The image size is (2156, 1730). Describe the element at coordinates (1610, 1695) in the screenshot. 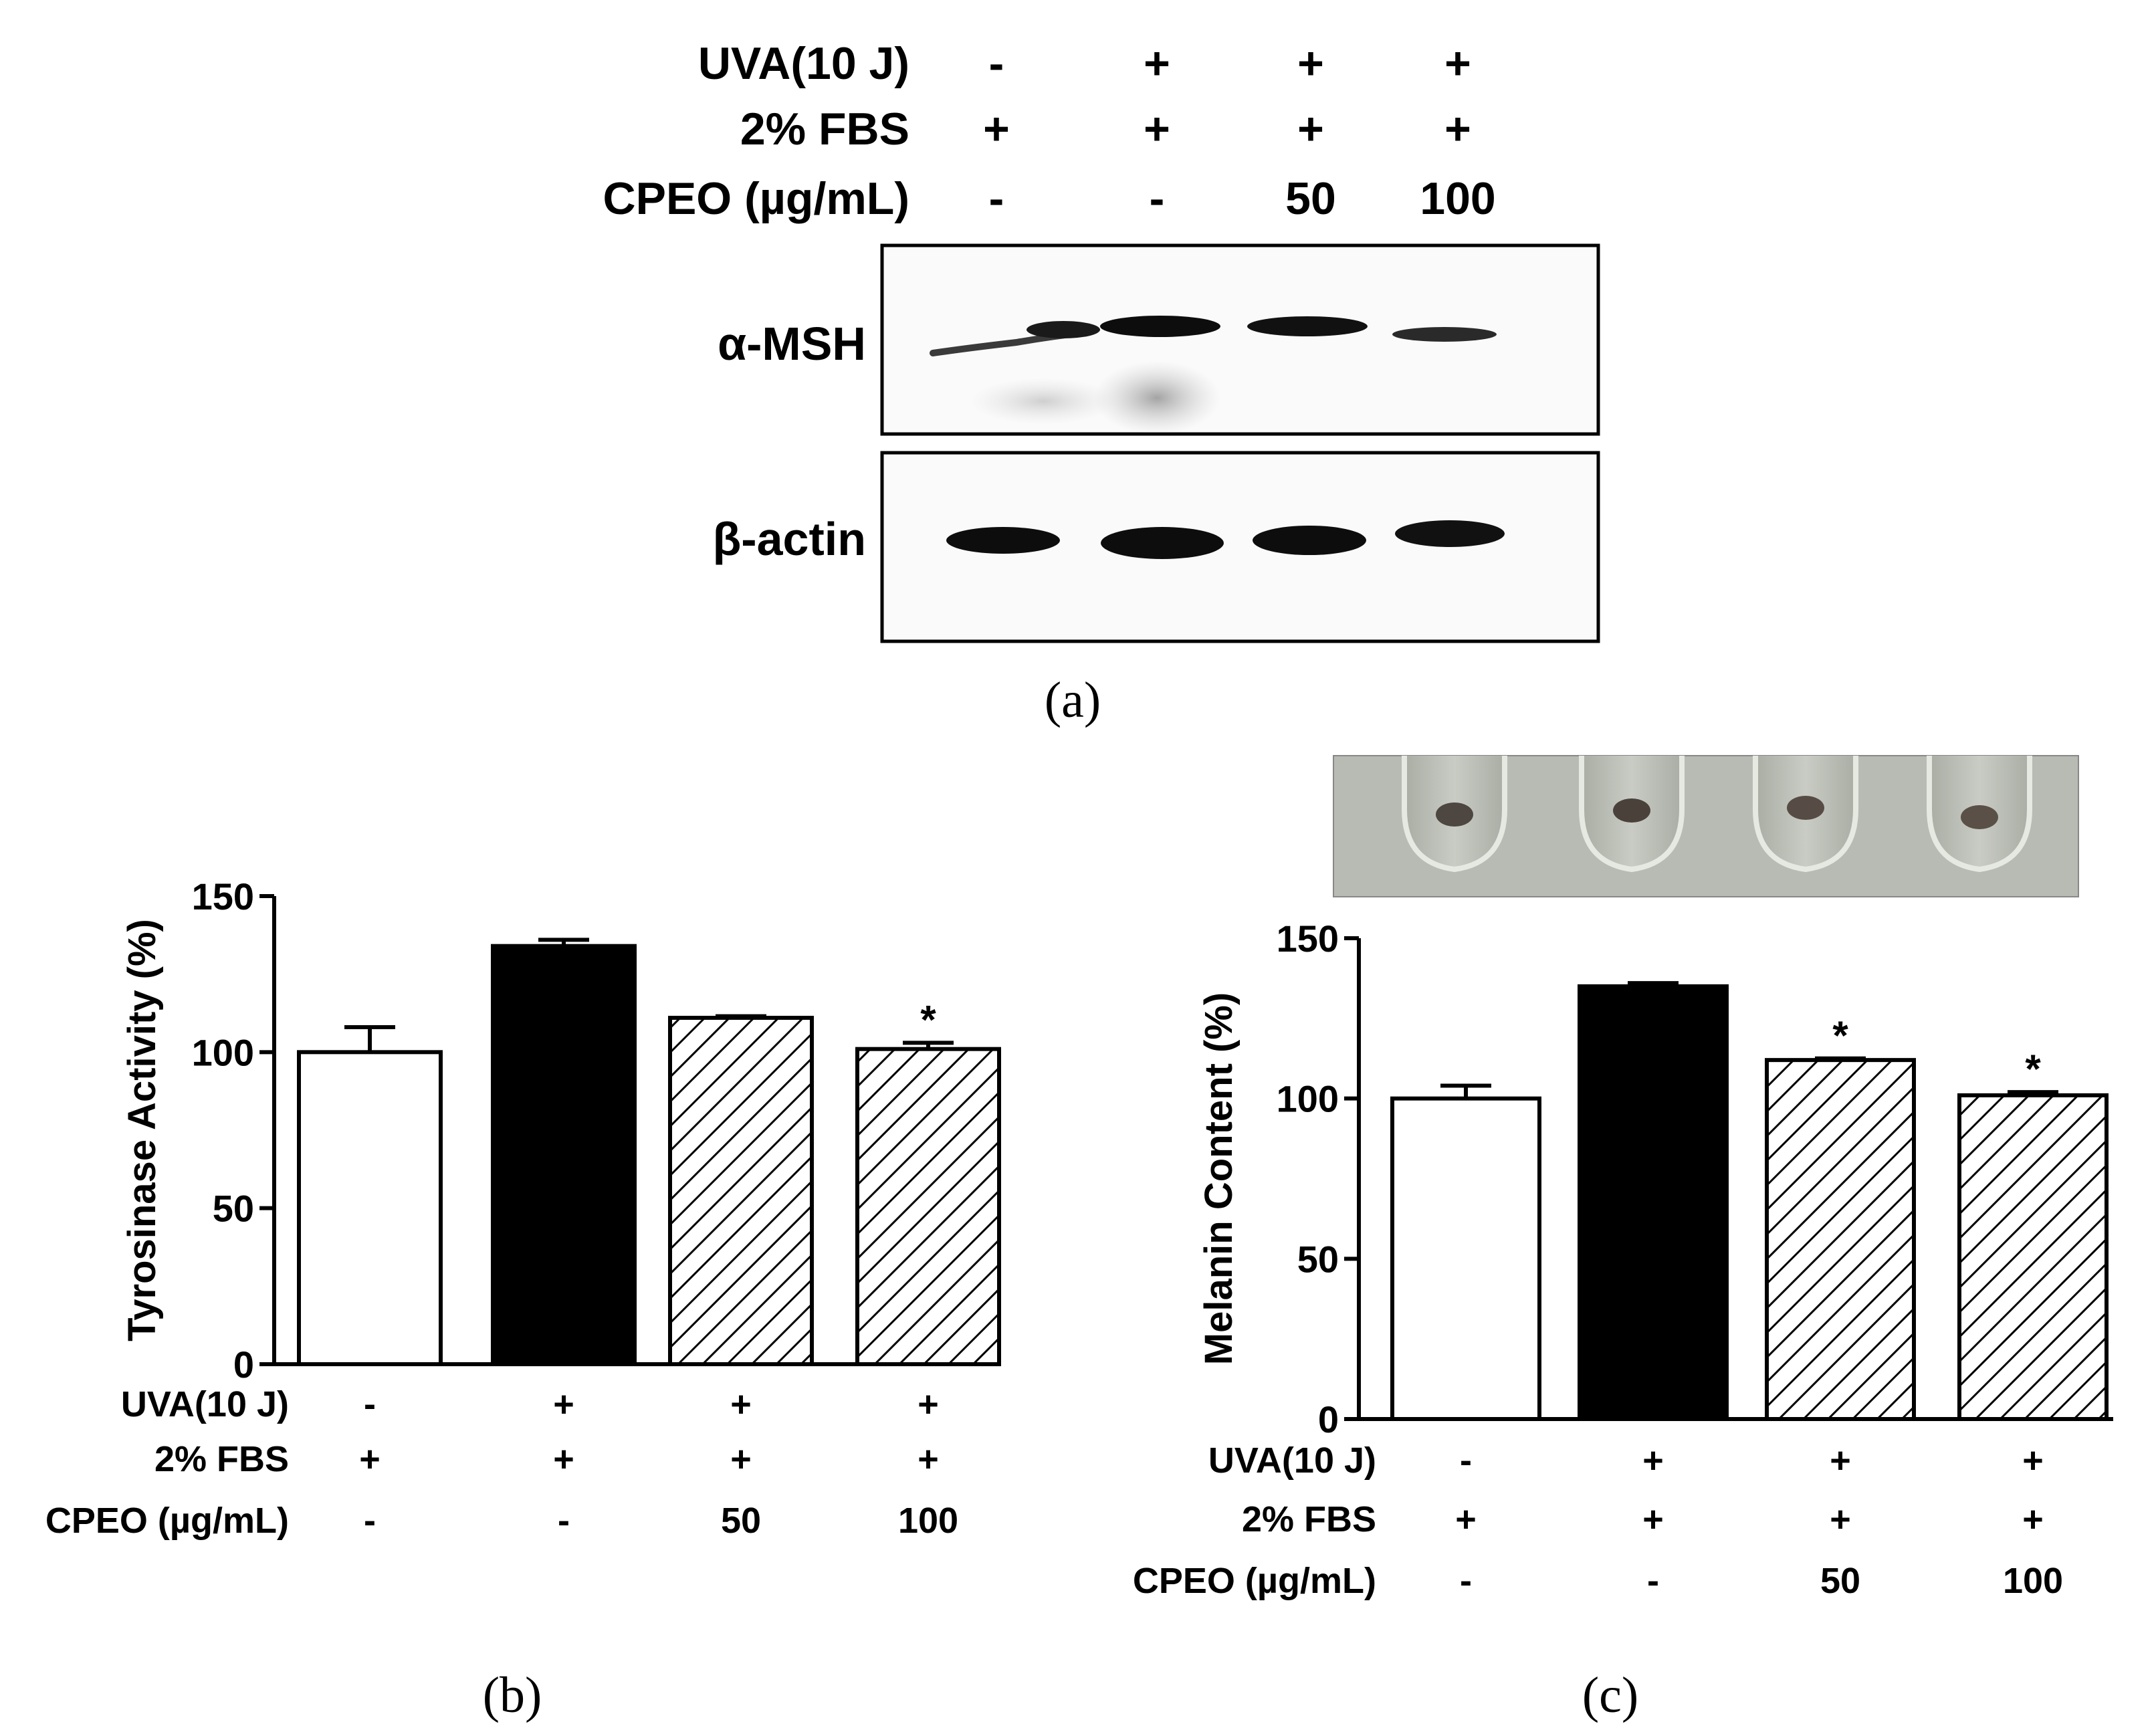

I see `caption-c: (c)` at that location.